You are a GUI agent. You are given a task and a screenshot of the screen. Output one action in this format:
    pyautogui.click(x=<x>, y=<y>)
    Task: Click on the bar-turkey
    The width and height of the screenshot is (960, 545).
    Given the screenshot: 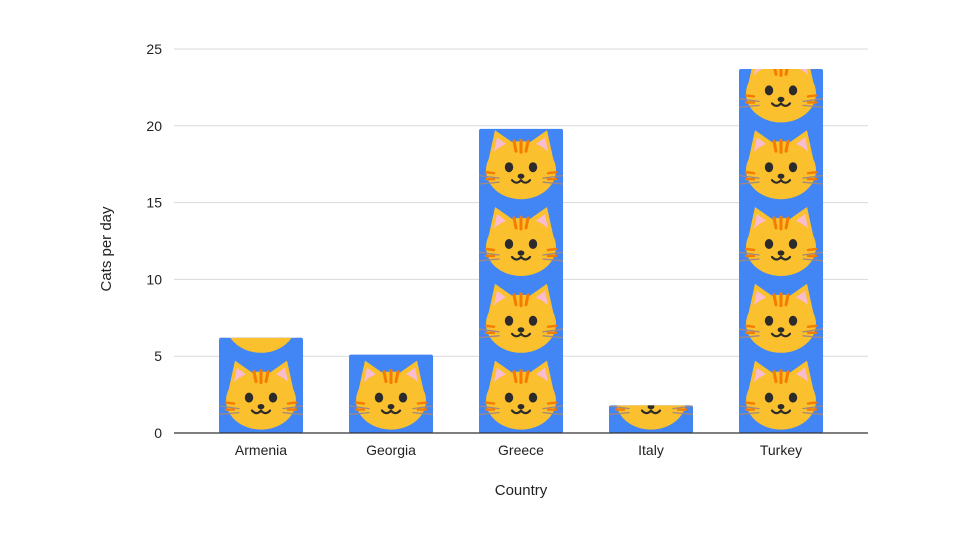 What is the action you would take?
    pyautogui.click(x=781, y=250)
    